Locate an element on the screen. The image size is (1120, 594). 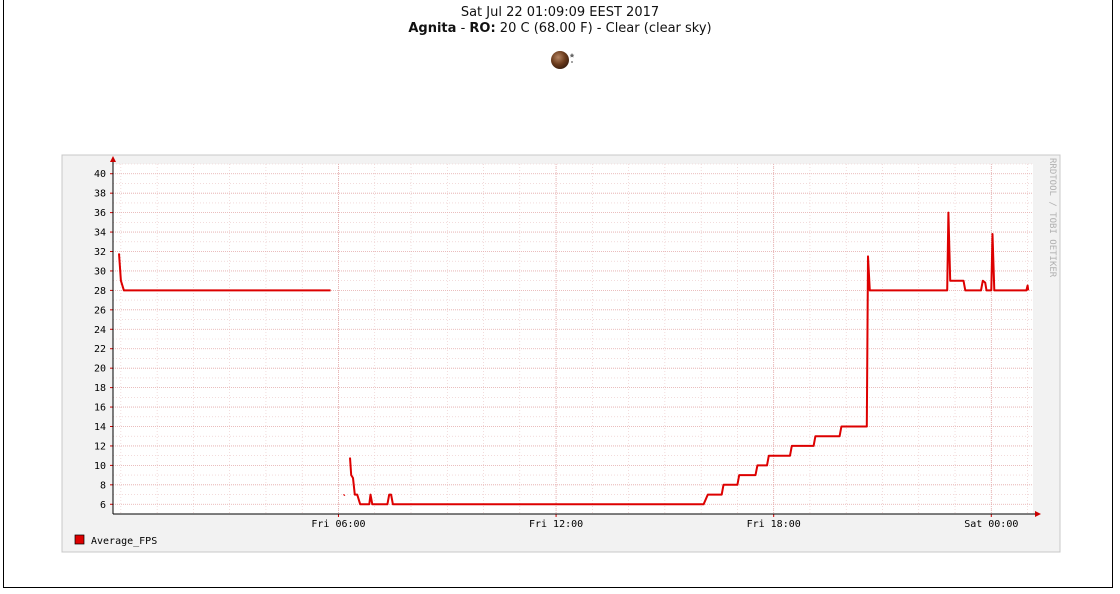
y-tick-label: 28 is located at coordinates (100, 291).